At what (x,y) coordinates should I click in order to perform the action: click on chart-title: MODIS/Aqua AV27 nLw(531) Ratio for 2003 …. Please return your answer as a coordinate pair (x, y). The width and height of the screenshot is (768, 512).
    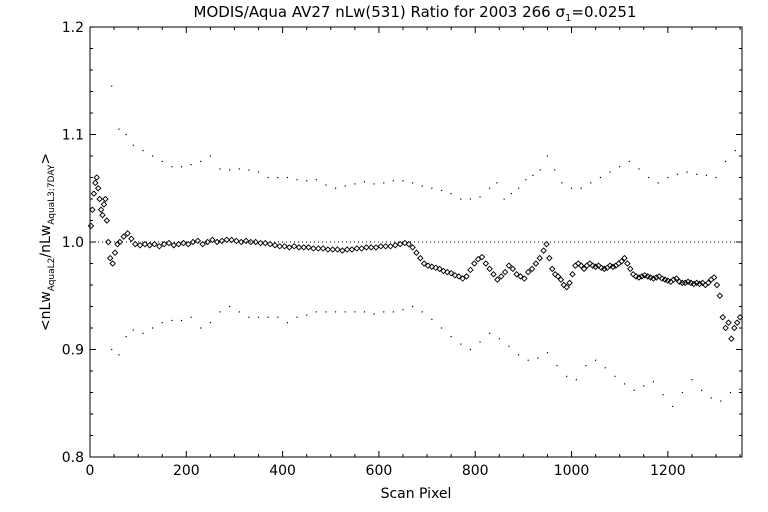
    Looking at the image, I should click on (415, 13).